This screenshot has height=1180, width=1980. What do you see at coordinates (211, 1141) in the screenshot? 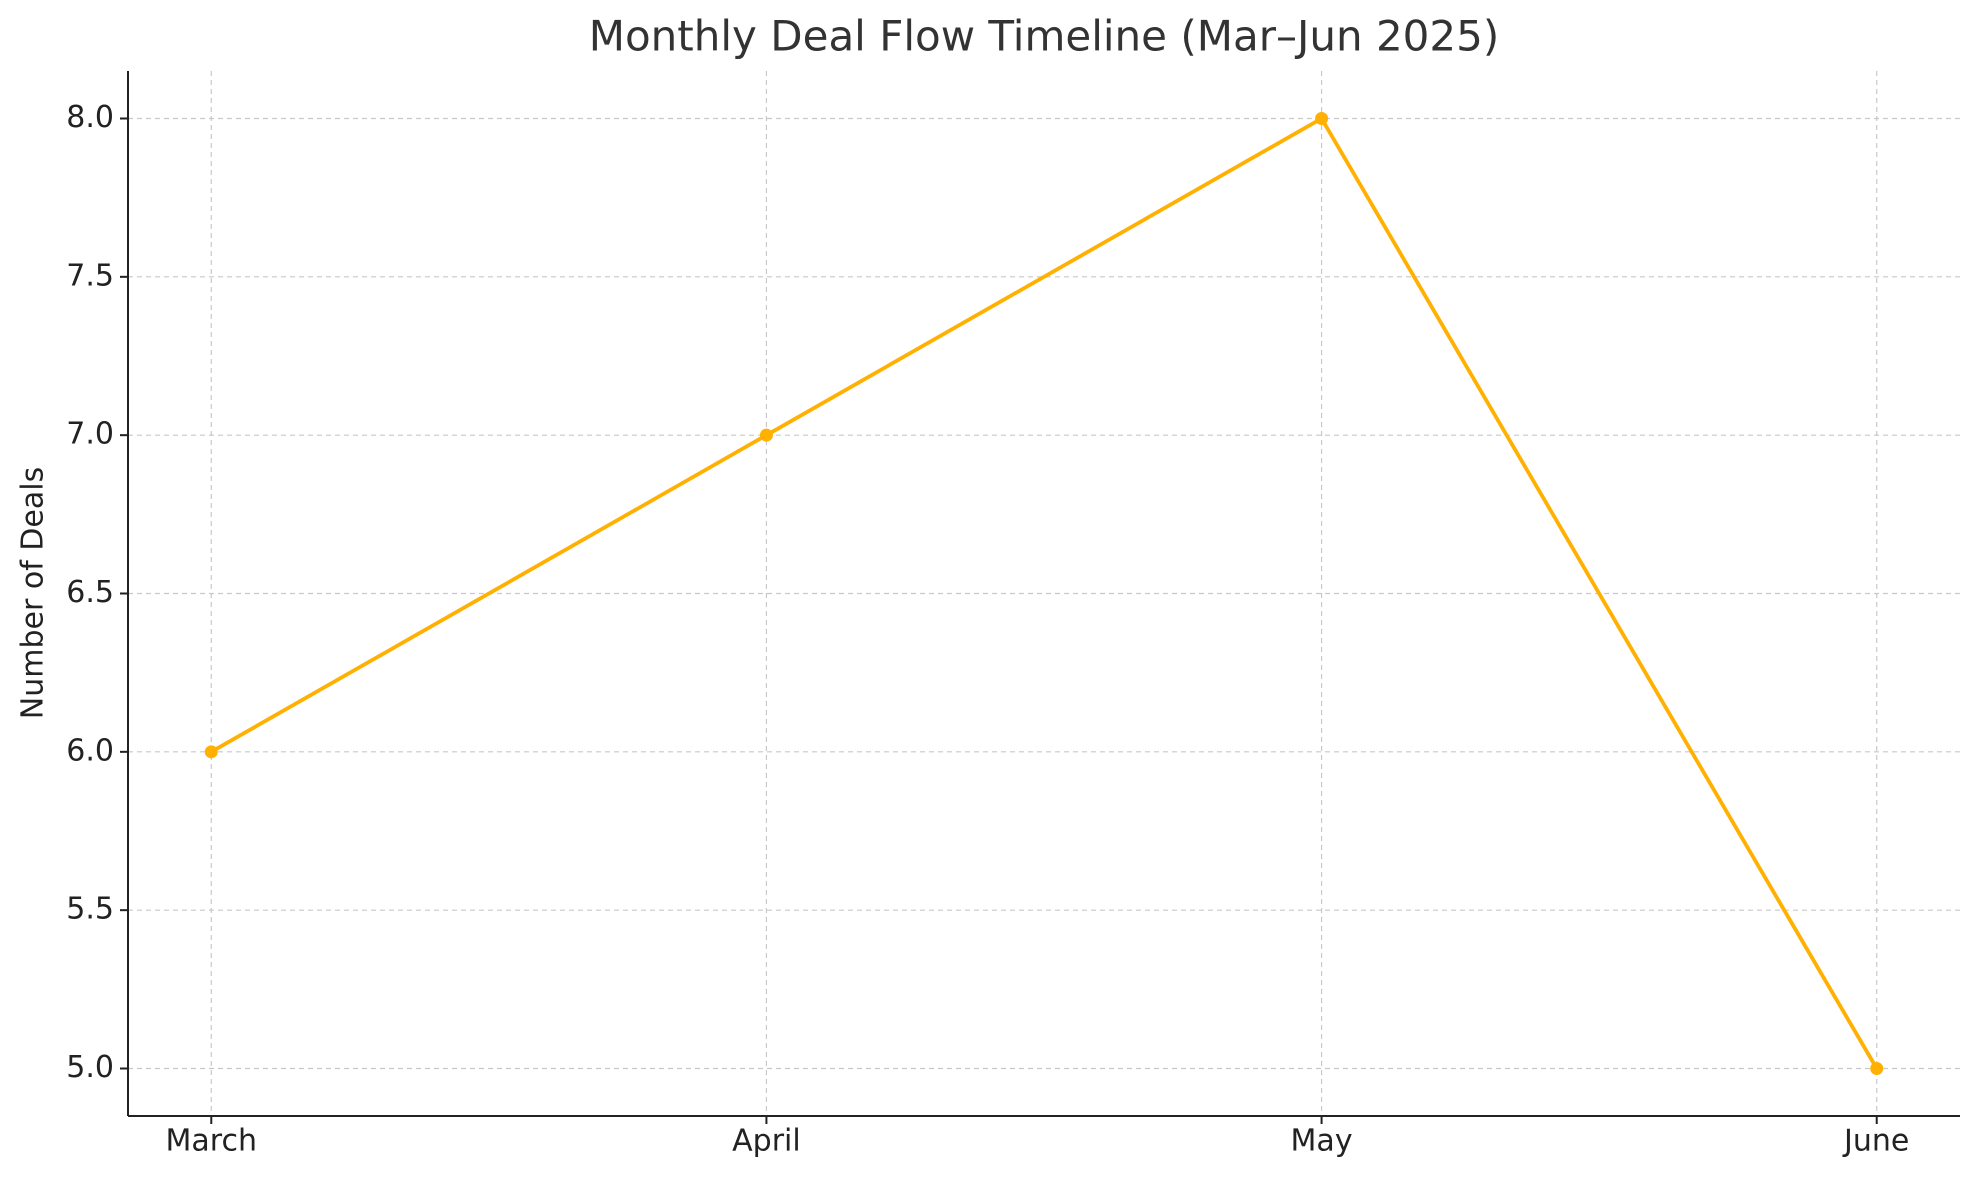
I see `x-tick-label: March` at bounding box center [211, 1141].